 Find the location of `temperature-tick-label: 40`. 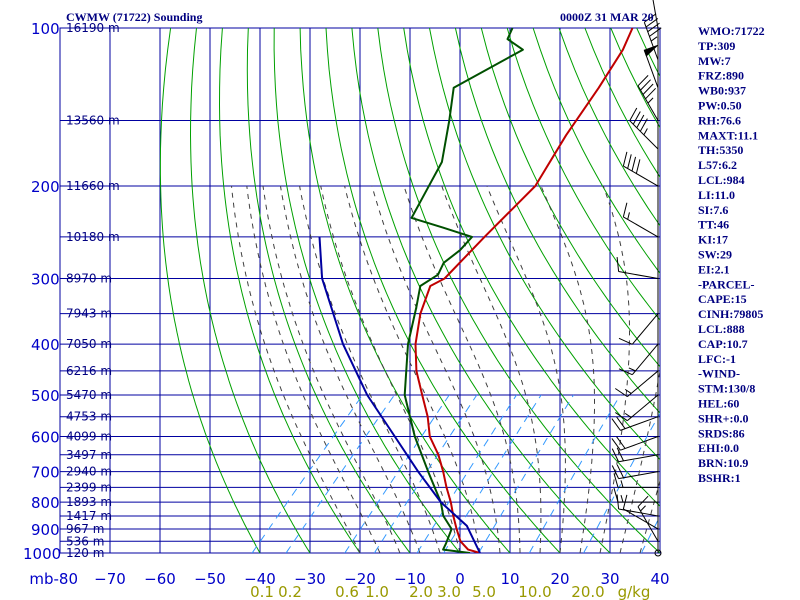

temperature-tick-label: 40 is located at coordinates (659, 579).